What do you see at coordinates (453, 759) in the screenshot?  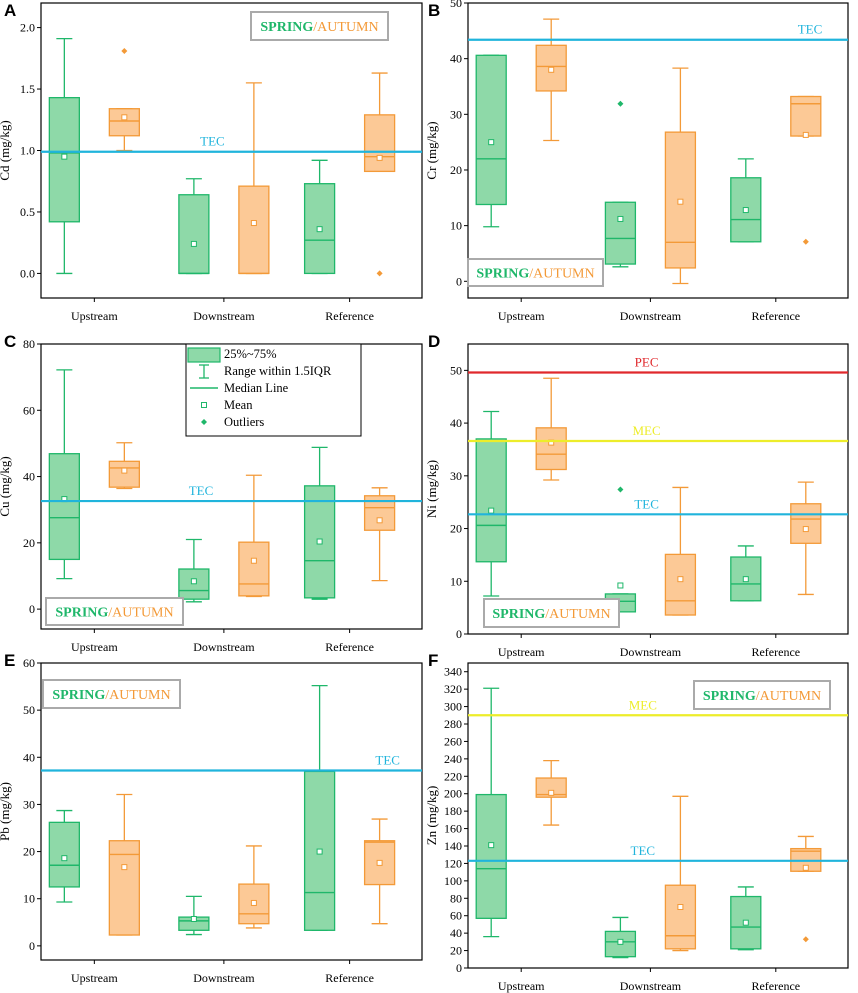 I see `y-tick-label: 240` at bounding box center [453, 759].